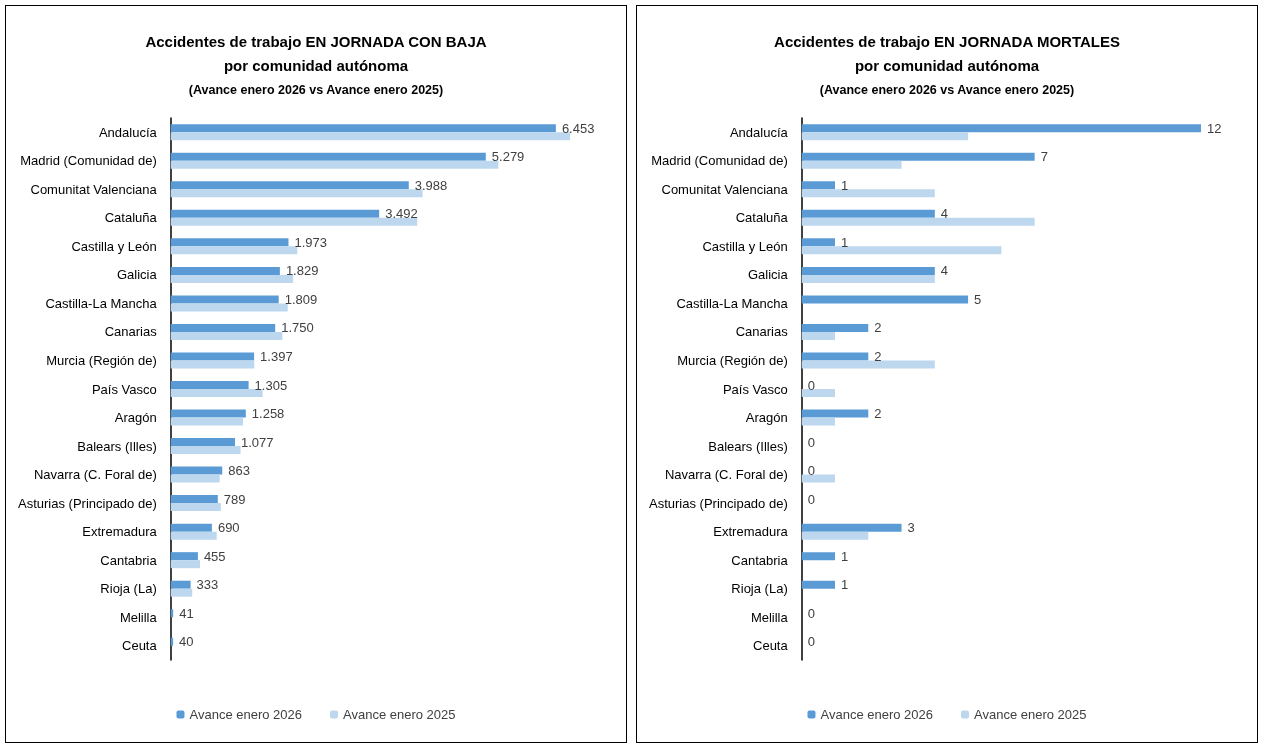  Describe the element at coordinates (228, 528) in the screenshot. I see `data-label: 690` at that location.